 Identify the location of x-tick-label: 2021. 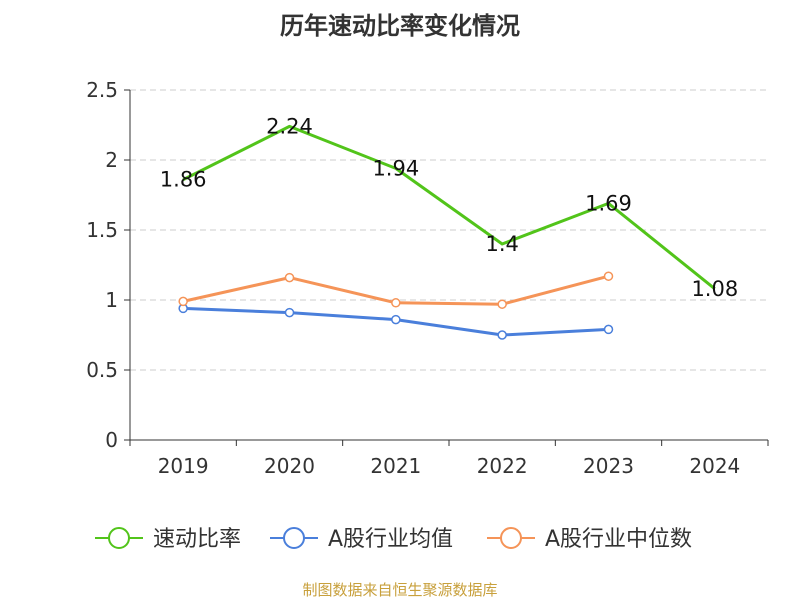
(395, 466).